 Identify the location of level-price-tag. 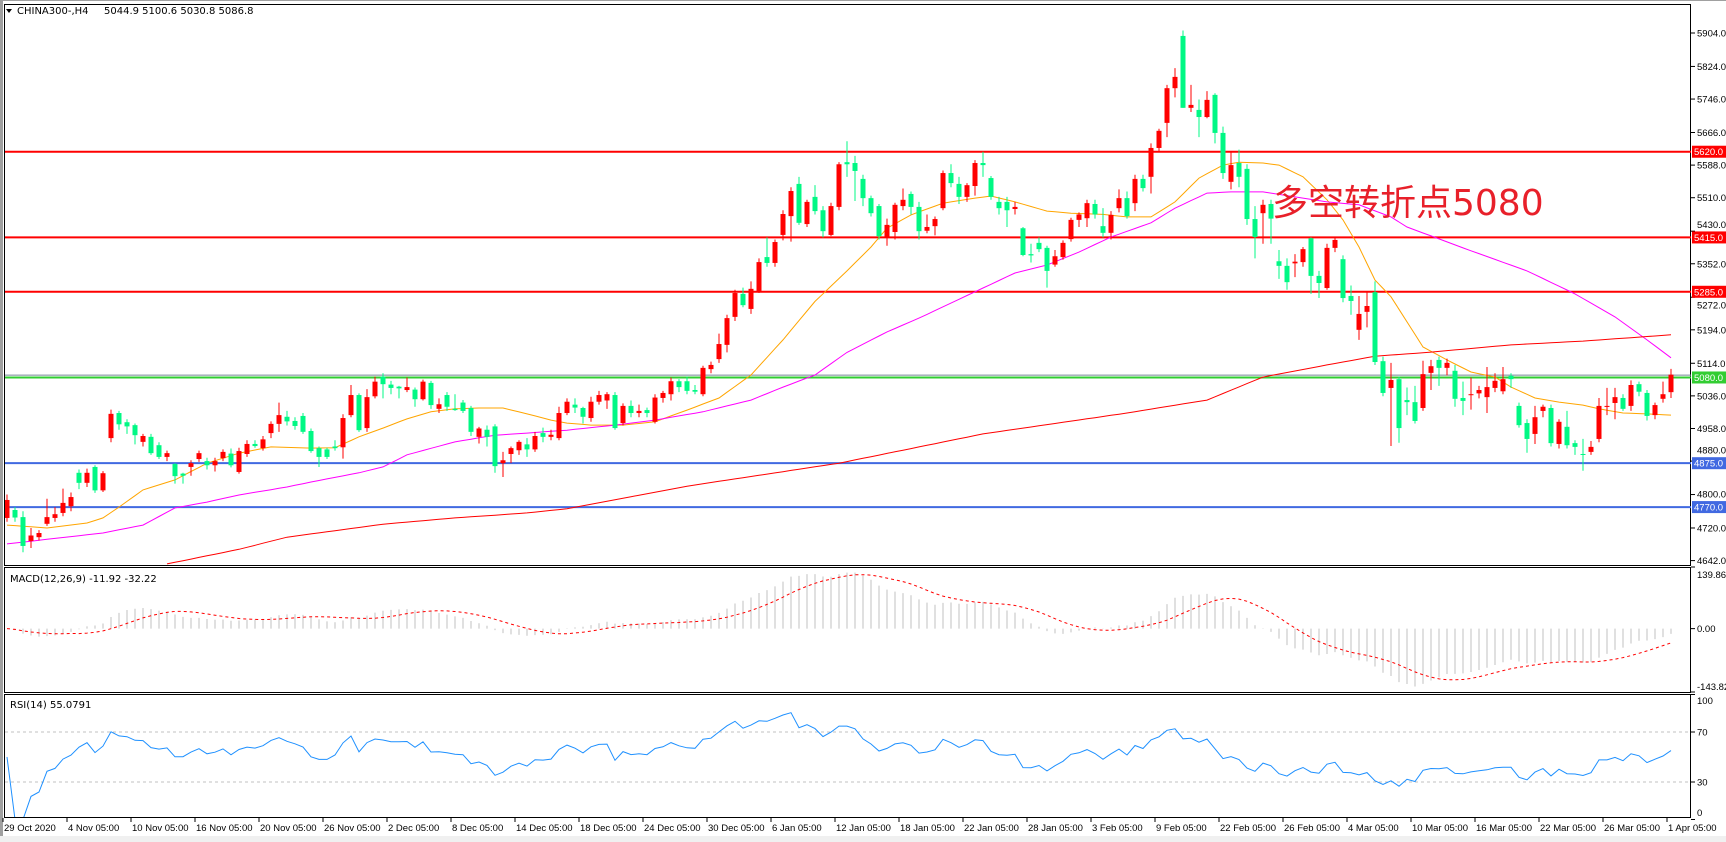
(1709, 507).